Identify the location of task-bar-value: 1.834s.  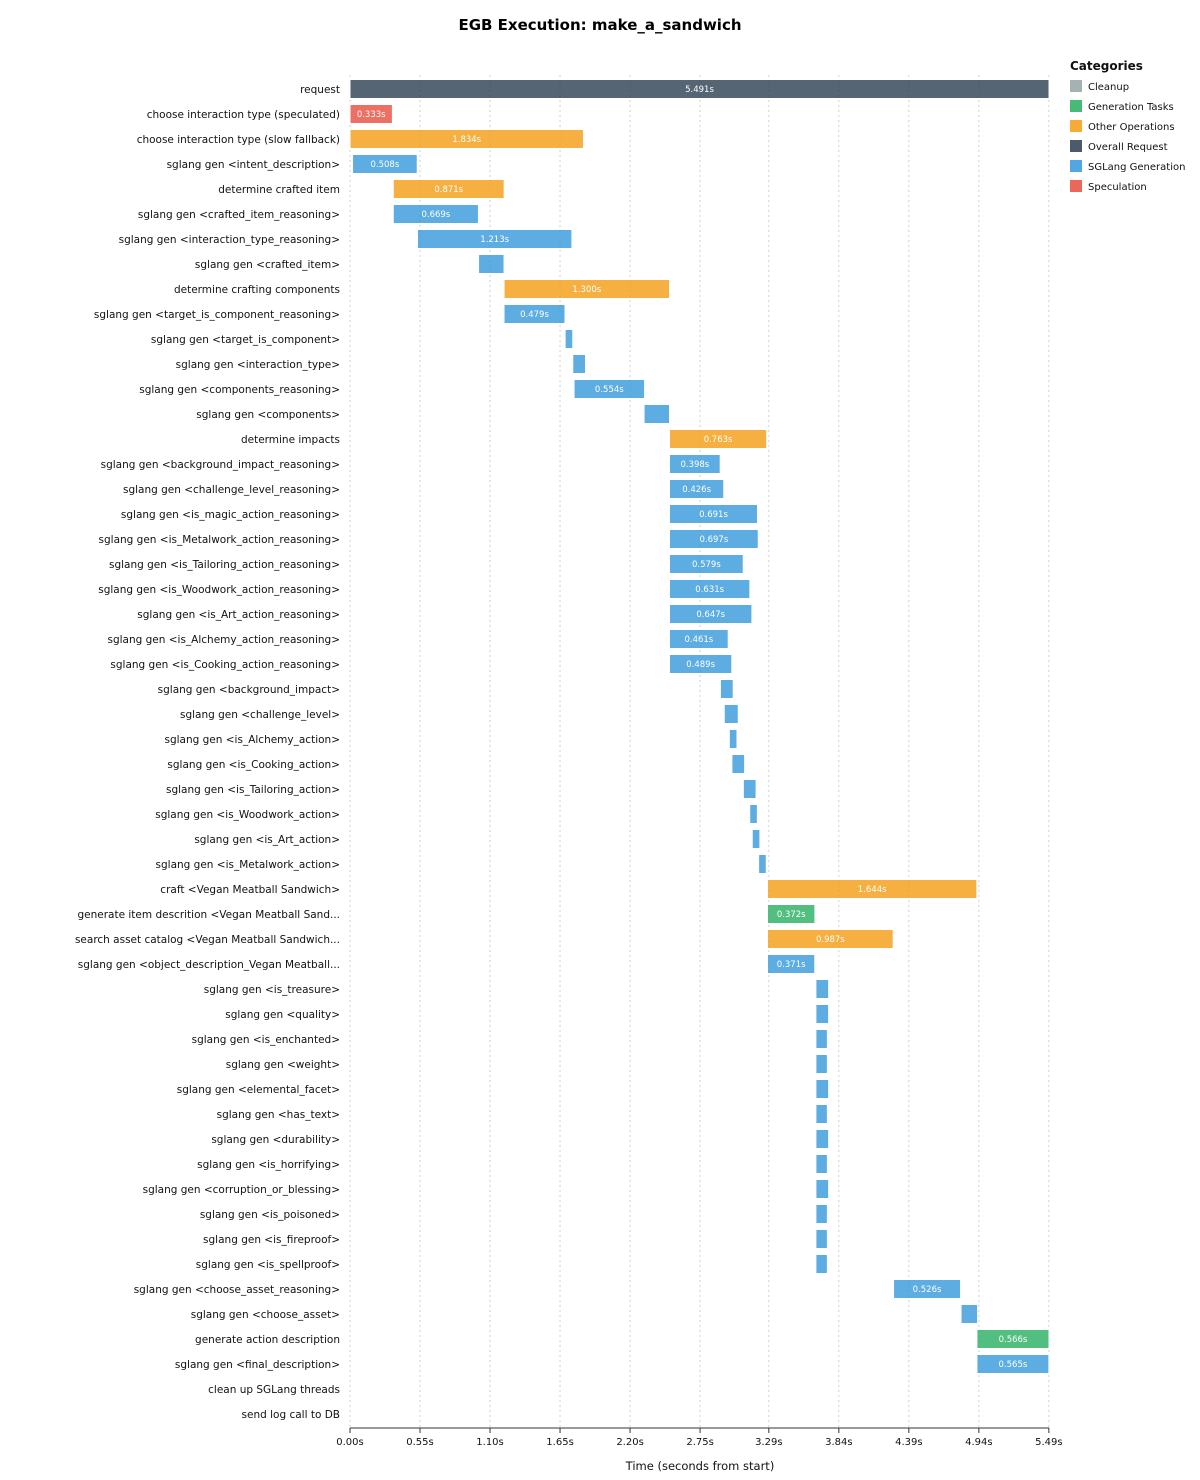
(466, 140).